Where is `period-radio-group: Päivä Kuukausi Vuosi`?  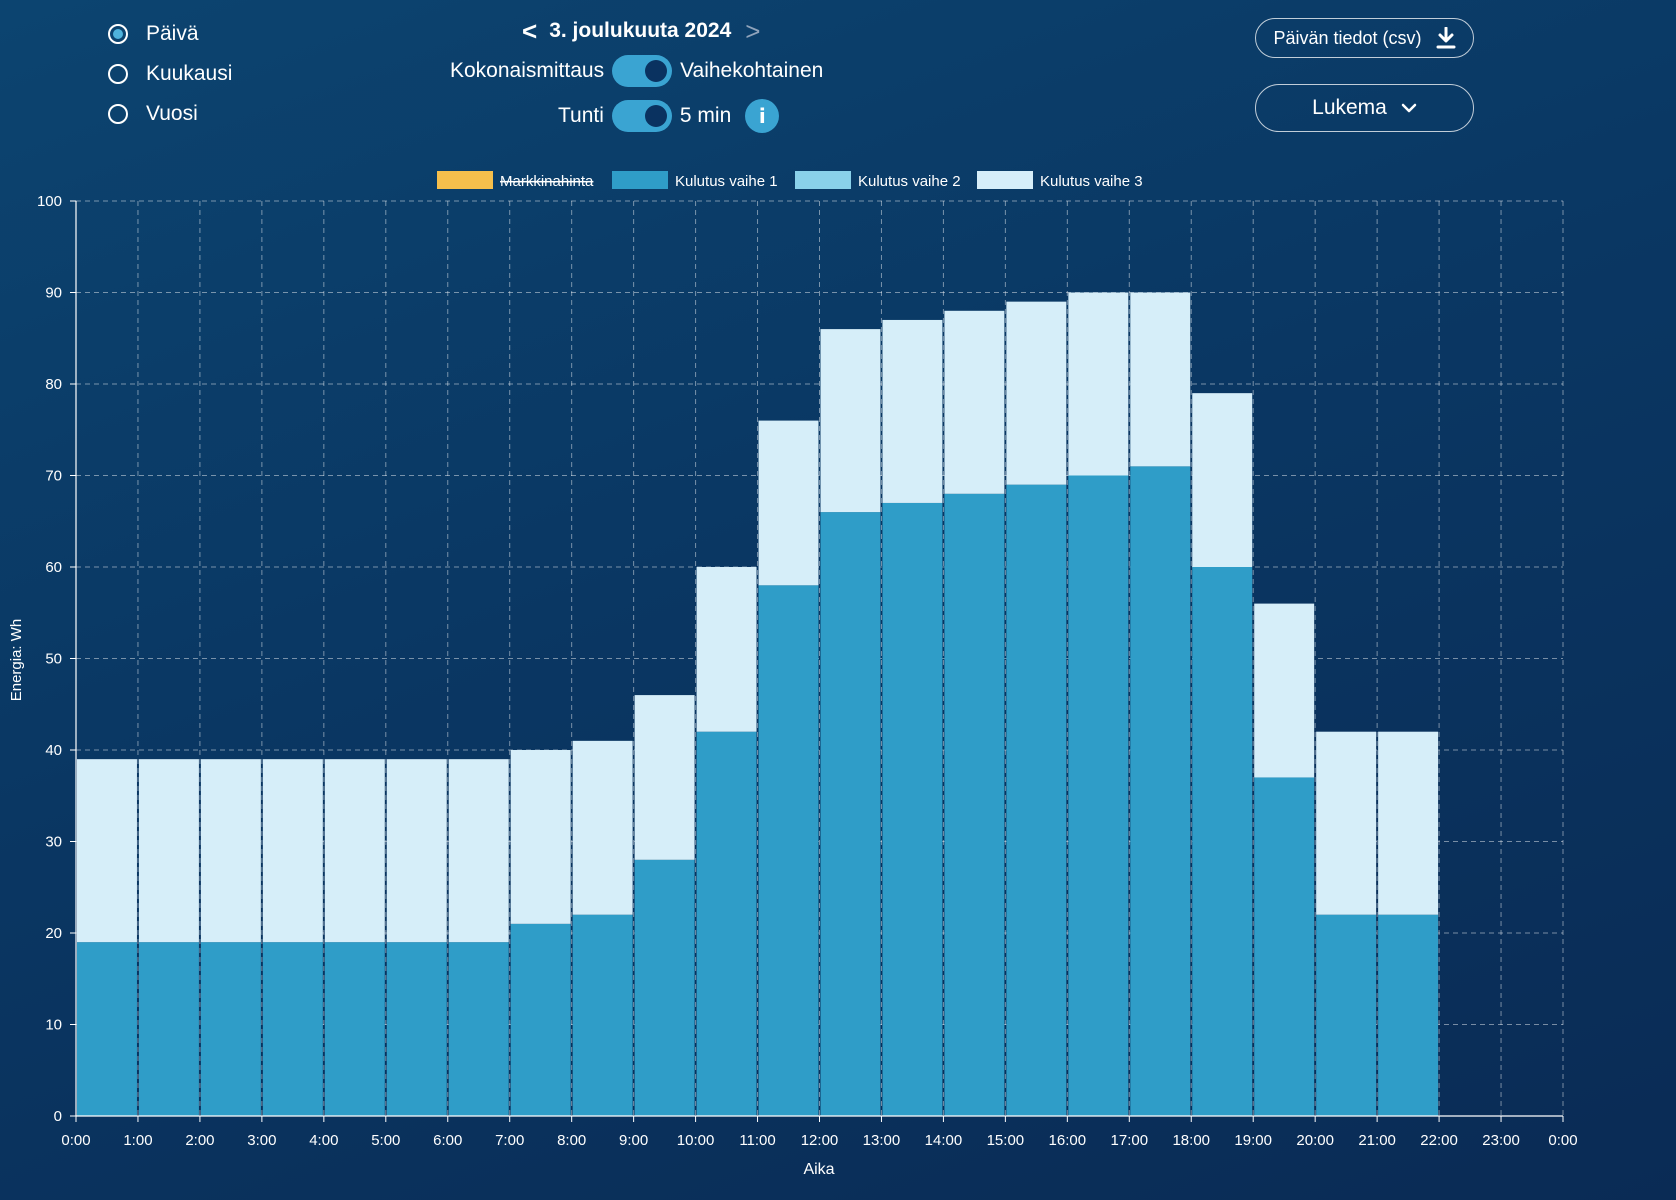
period-radio-group: Päivä Kuukausi Vuosi is located at coordinates (170, 74).